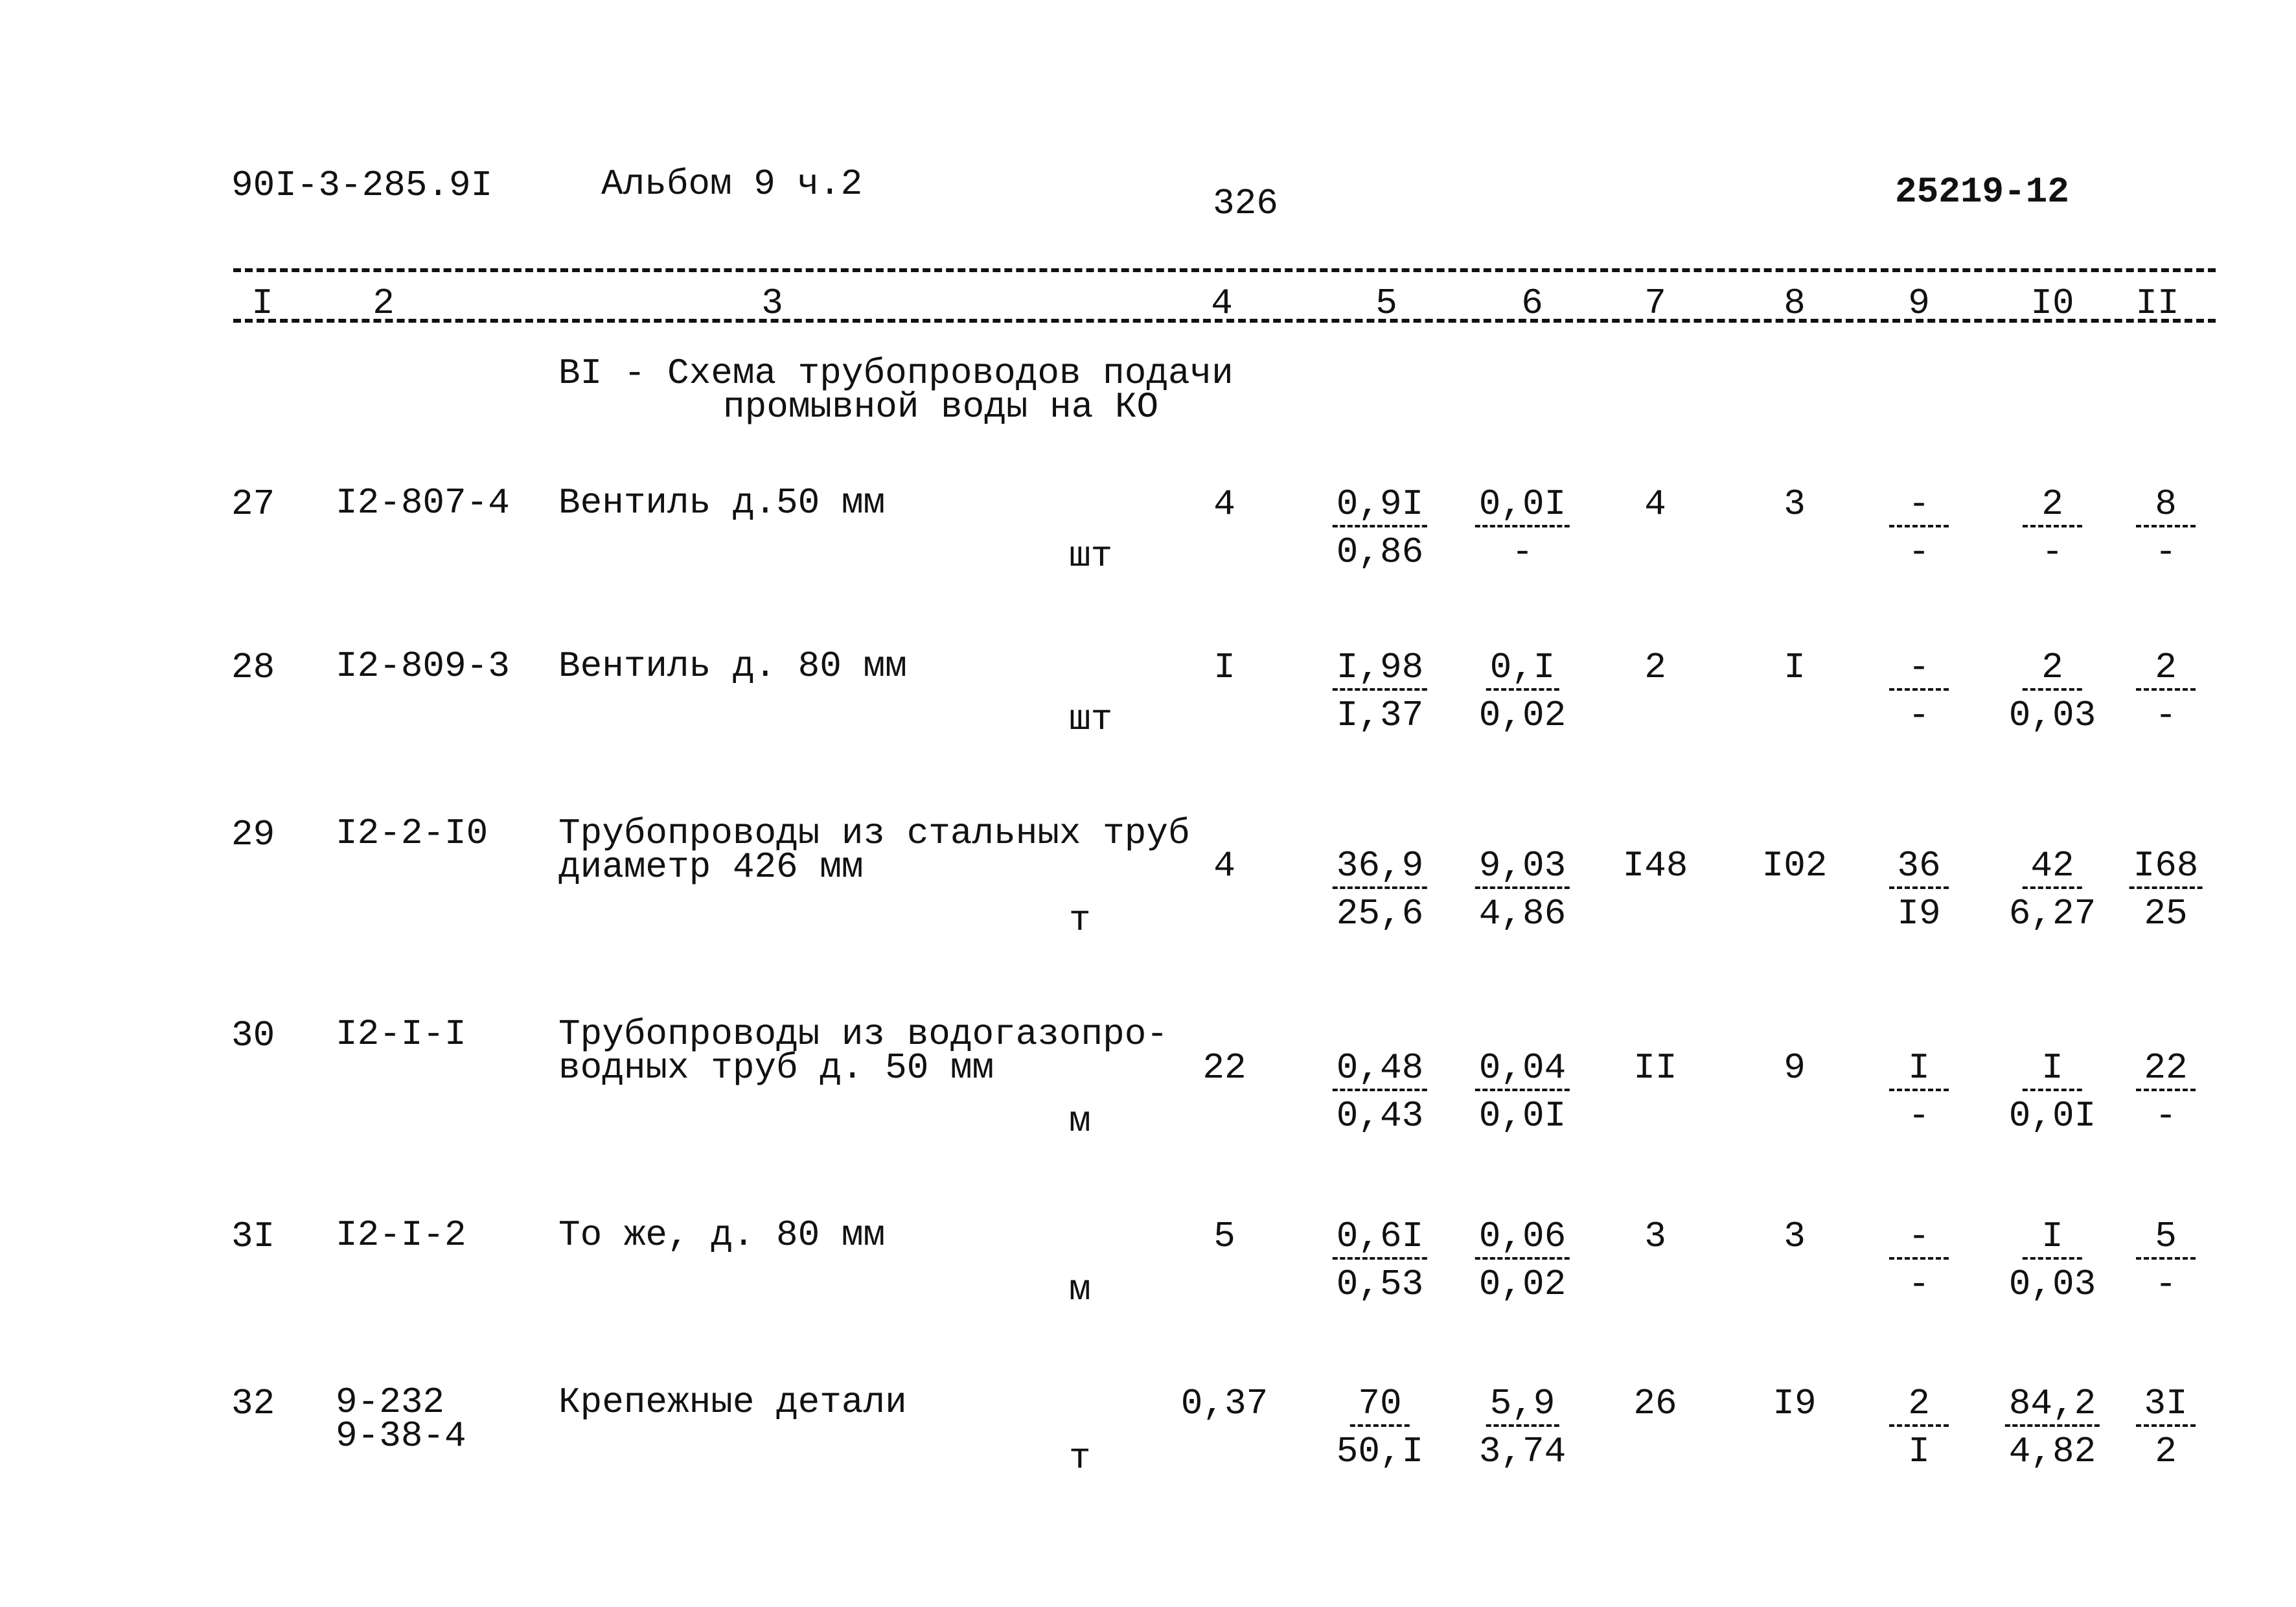 The image size is (2296, 1607). Describe the element at coordinates (1522, 890) in the screenshot. I see `fraction-c6: 9,03 4,86` at that location.